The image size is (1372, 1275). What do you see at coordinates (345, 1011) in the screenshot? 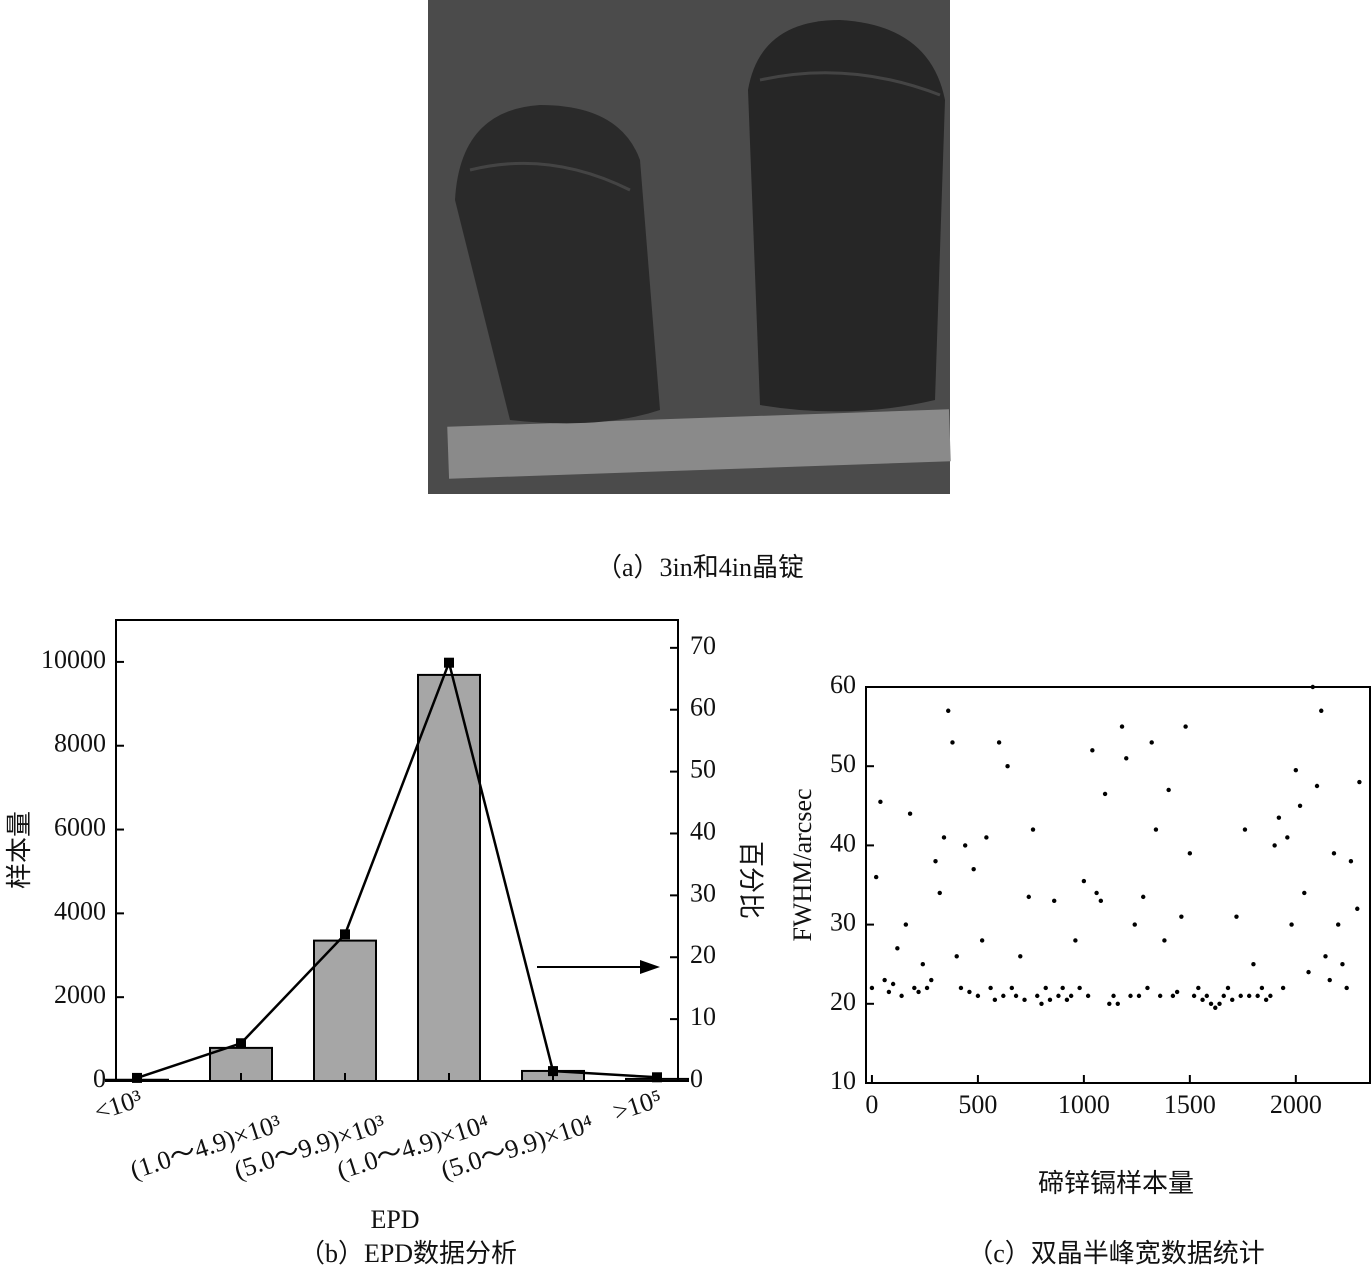
I see `bar` at bounding box center [345, 1011].